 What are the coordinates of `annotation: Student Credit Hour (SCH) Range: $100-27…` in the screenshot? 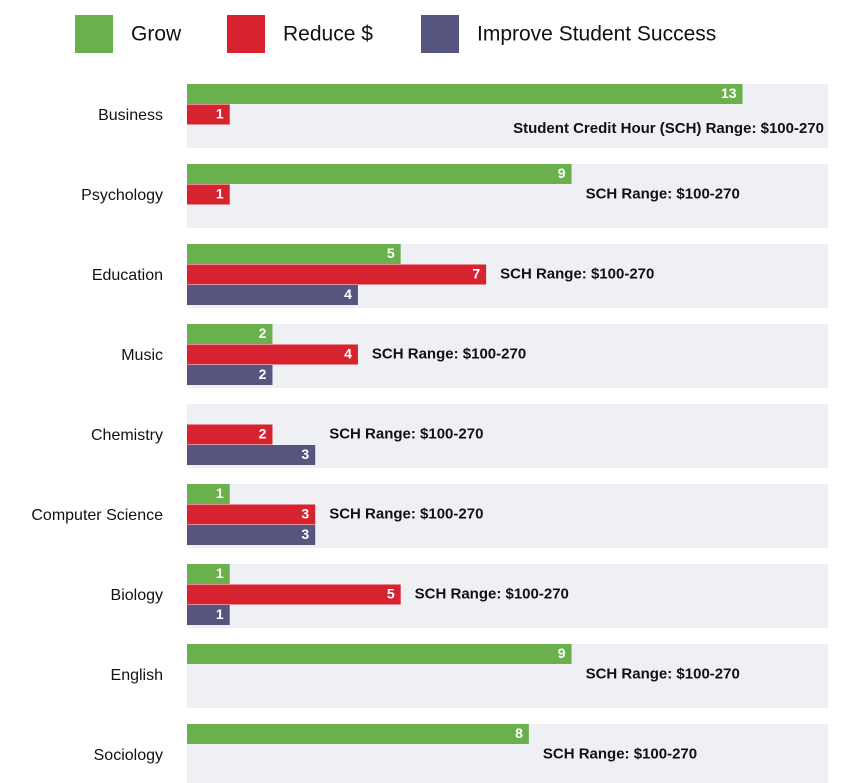 It's located at (668, 128).